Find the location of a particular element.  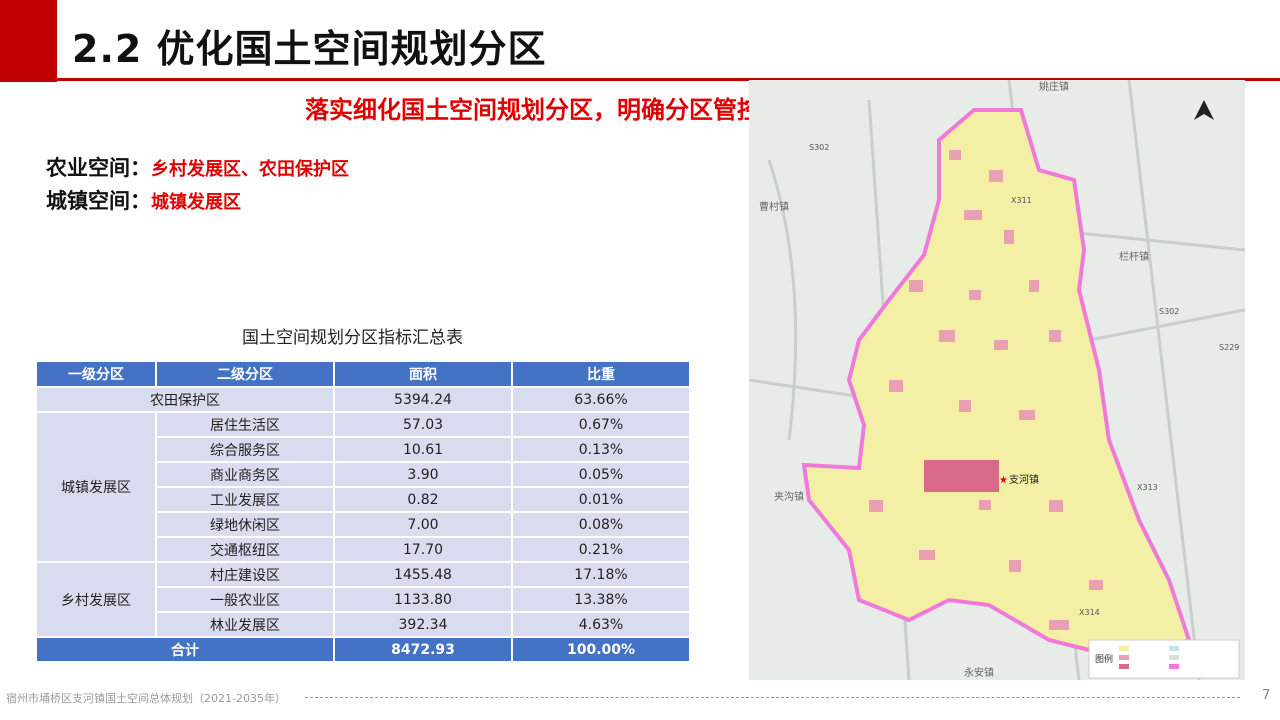

agri-space-row: 农业空间：乡村发展区、农田保护区 is located at coordinates (197, 167).